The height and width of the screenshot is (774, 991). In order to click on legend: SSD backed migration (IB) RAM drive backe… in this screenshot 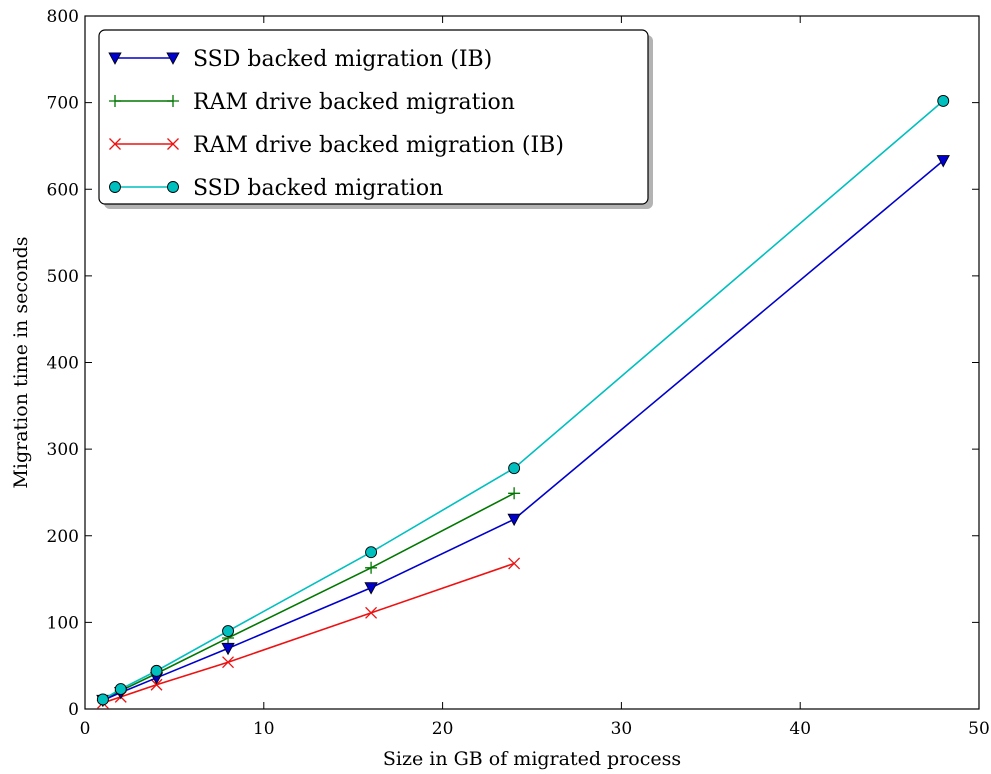, I will do `click(375, 119)`.